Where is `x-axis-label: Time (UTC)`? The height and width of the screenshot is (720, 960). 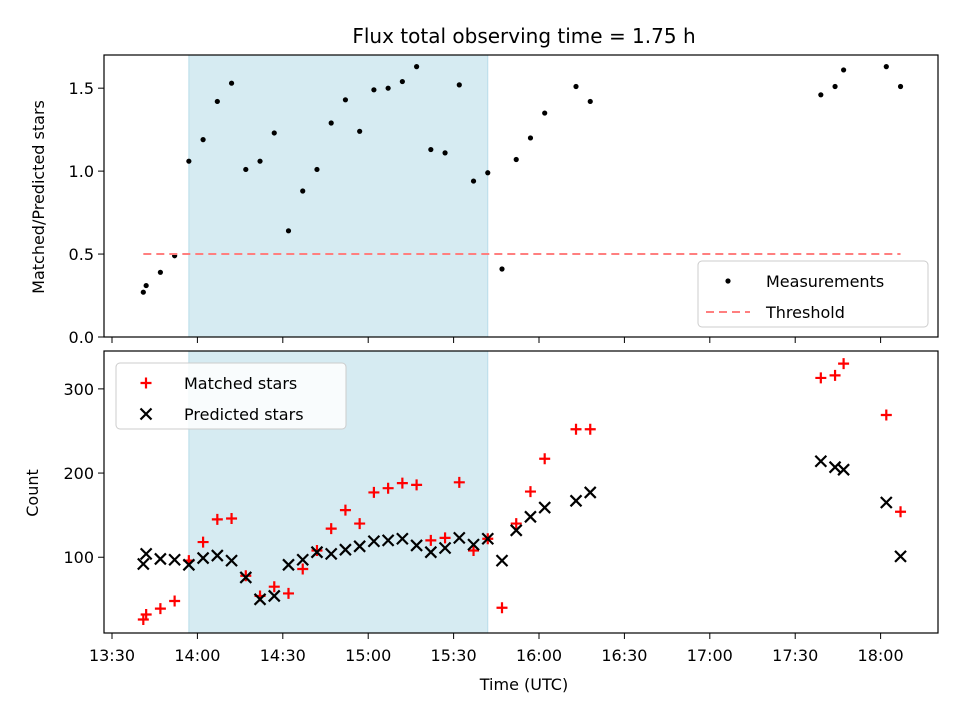 x-axis-label: Time (UTC) is located at coordinates (523, 684).